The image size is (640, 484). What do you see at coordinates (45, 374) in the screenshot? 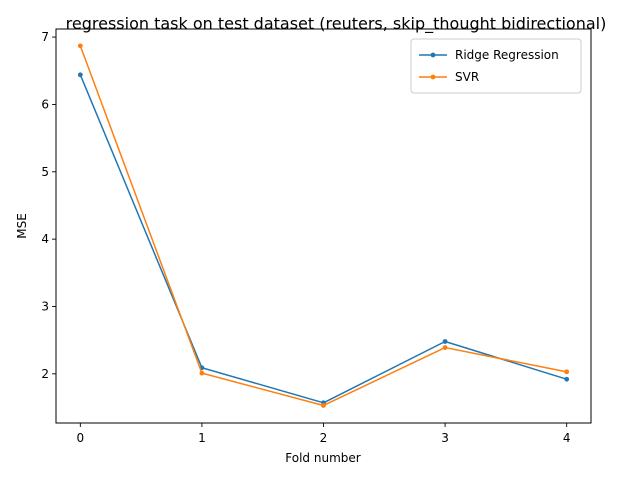
I see `y-tick-label: 2` at bounding box center [45, 374].